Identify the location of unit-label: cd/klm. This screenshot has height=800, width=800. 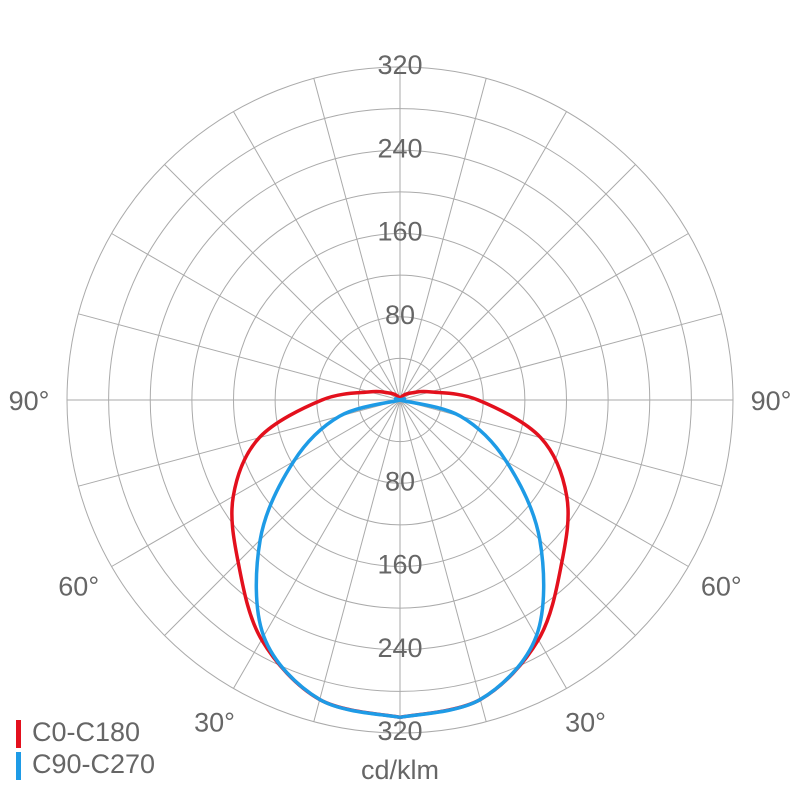
(400, 770).